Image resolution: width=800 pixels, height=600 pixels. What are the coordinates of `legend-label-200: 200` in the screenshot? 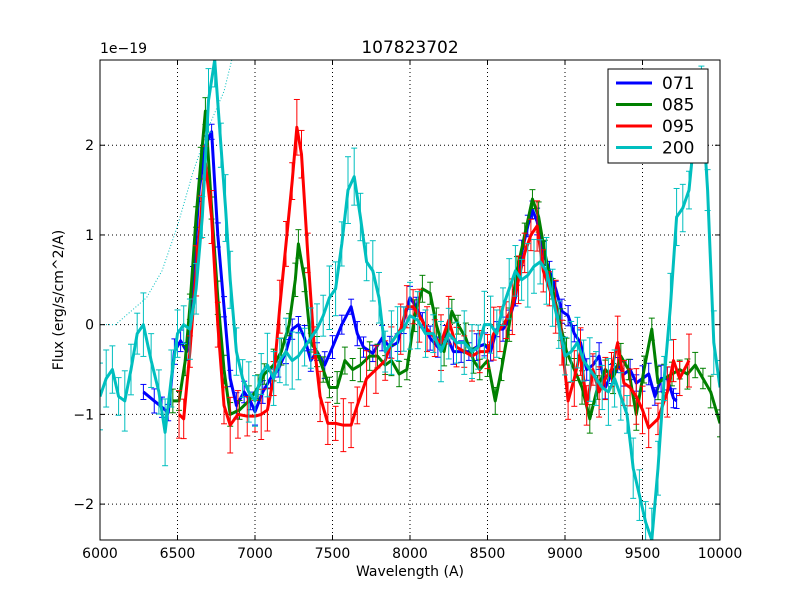 It's located at (678, 149).